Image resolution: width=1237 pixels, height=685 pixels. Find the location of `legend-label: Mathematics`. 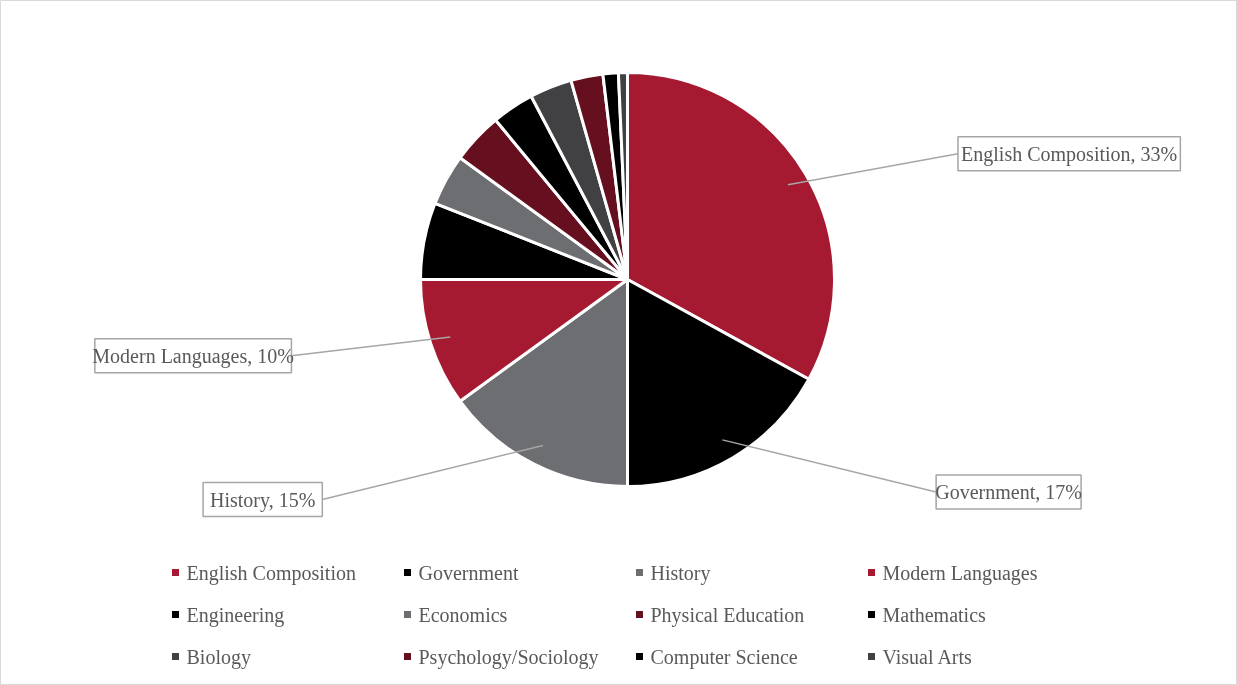

legend-label: Mathematics is located at coordinates (934, 614).